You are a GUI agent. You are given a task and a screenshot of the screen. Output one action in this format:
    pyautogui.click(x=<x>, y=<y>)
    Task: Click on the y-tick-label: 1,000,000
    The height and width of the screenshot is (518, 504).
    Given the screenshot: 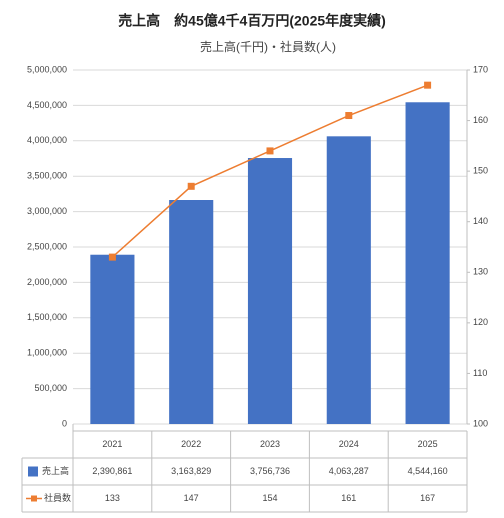 What is the action you would take?
    pyautogui.click(x=47, y=353)
    